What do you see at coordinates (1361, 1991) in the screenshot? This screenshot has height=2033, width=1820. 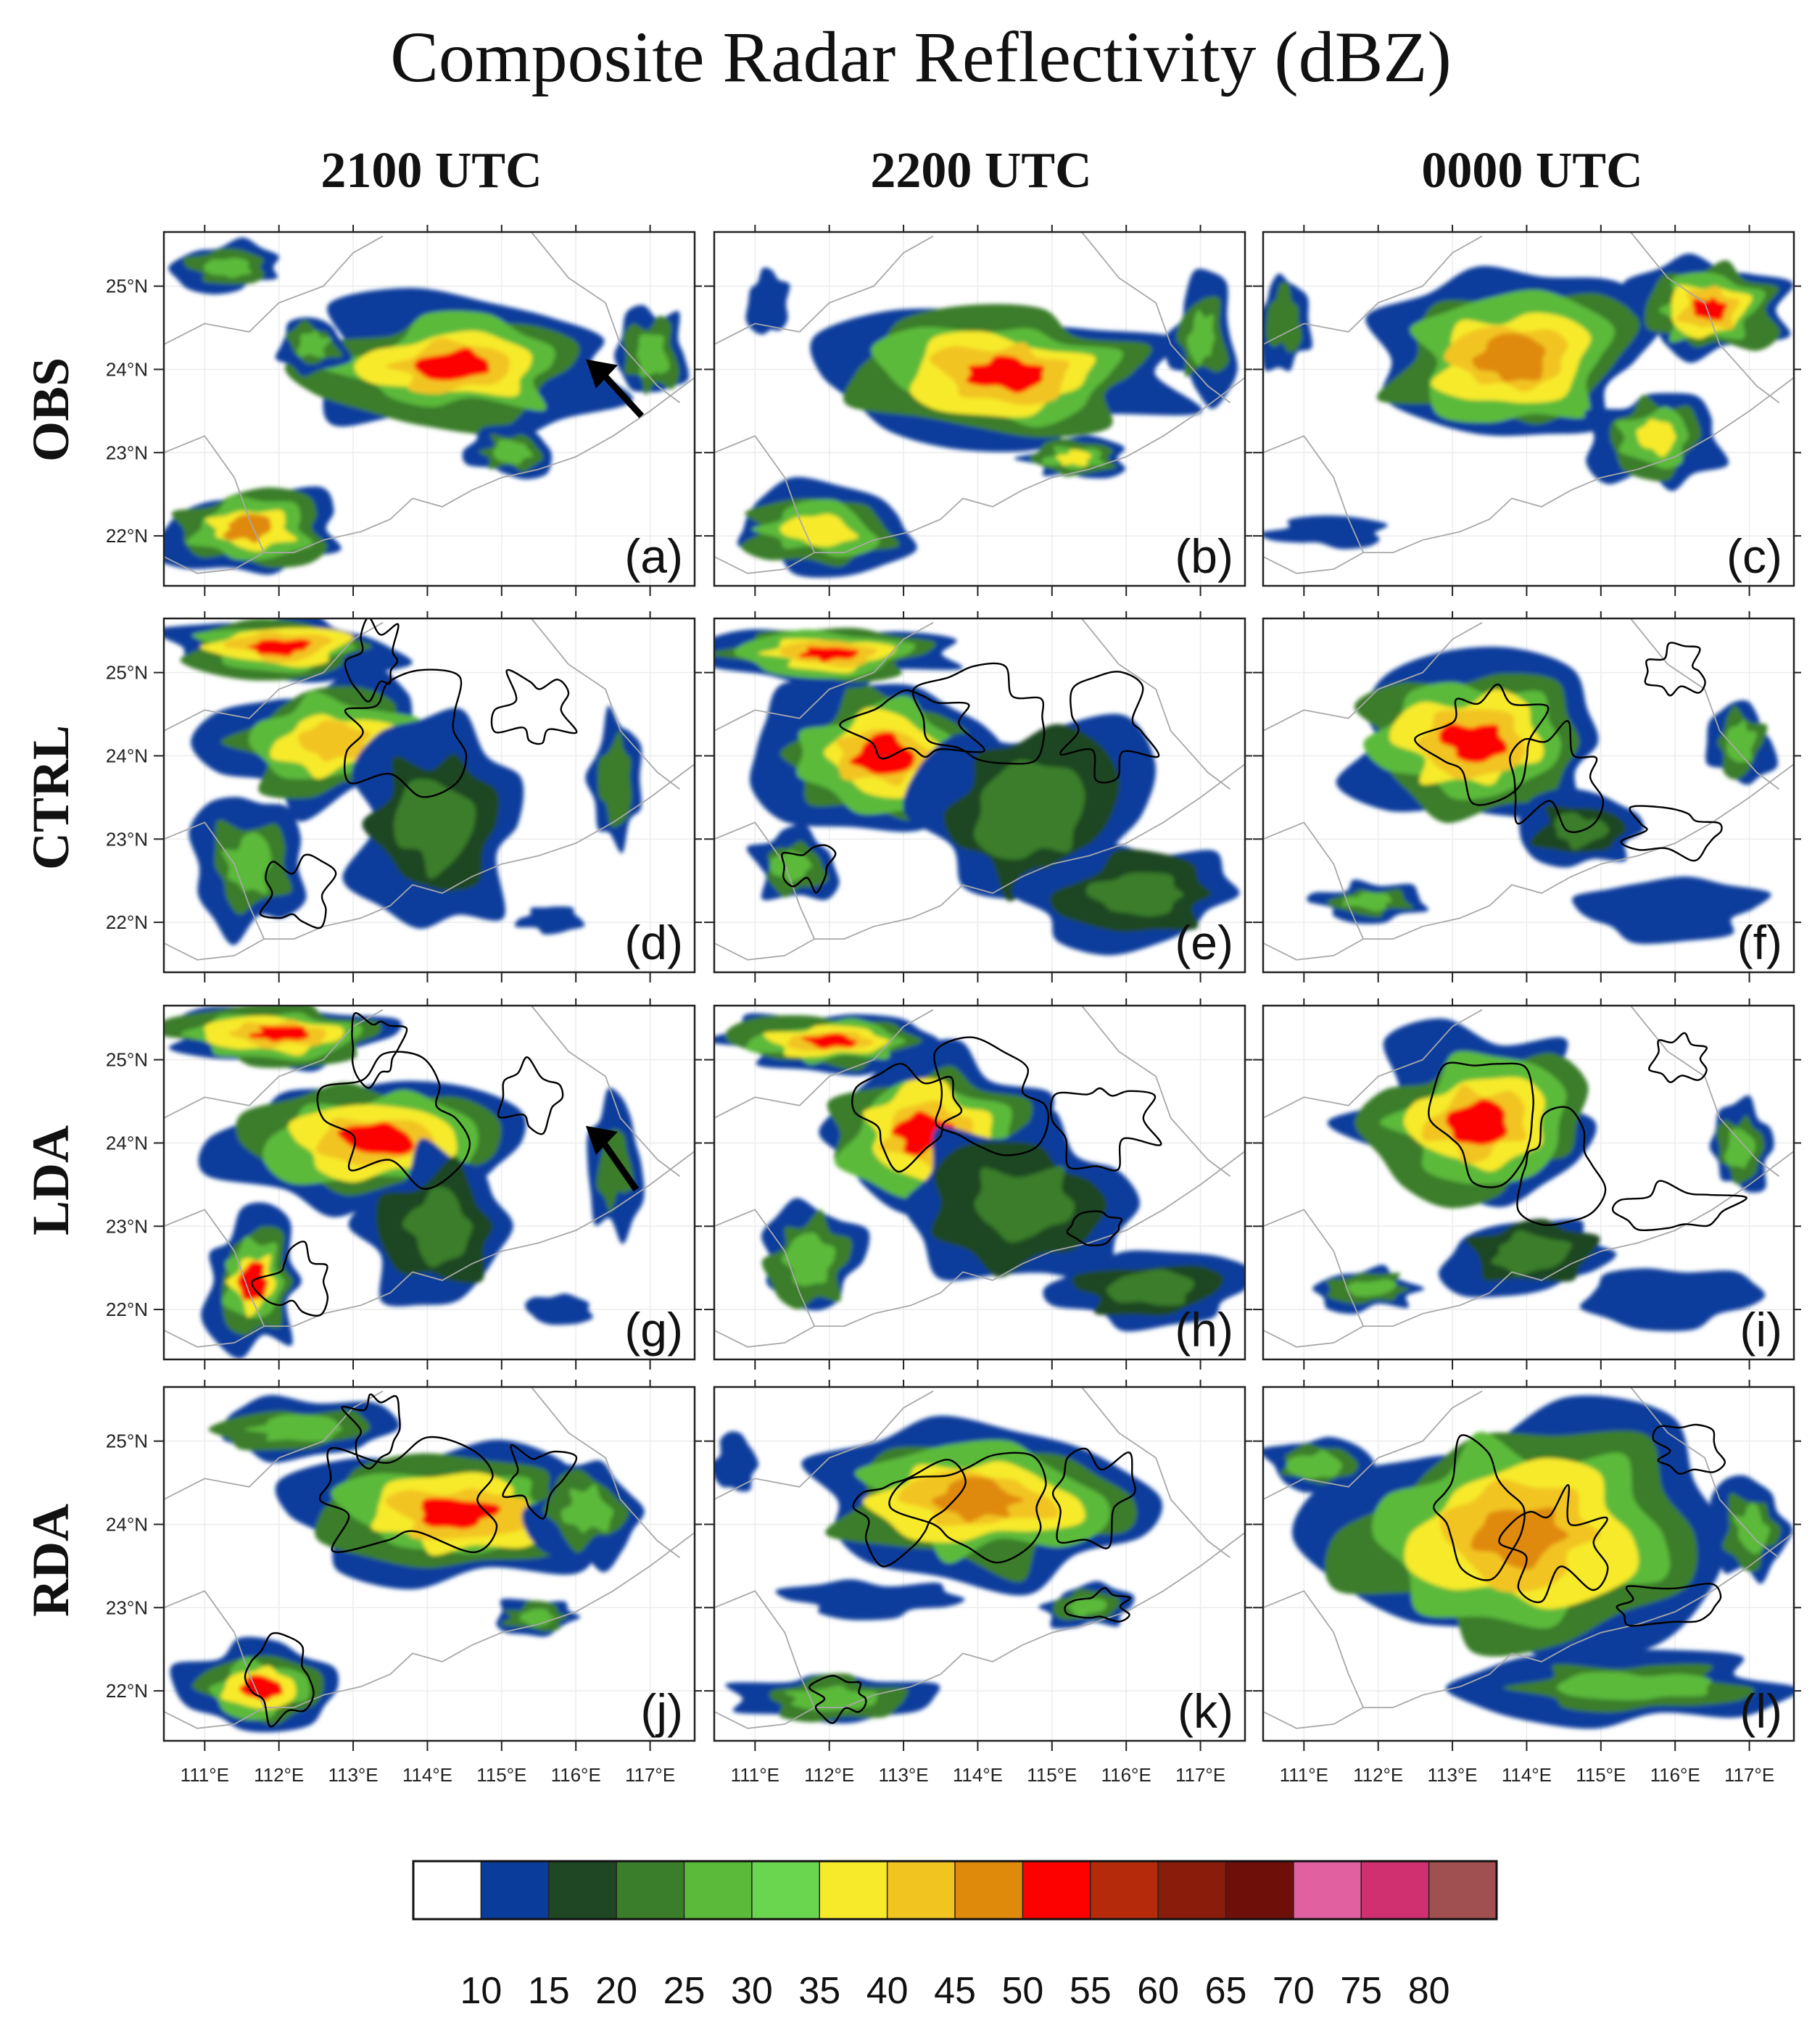 I see `colorbar-label: 75` at bounding box center [1361, 1991].